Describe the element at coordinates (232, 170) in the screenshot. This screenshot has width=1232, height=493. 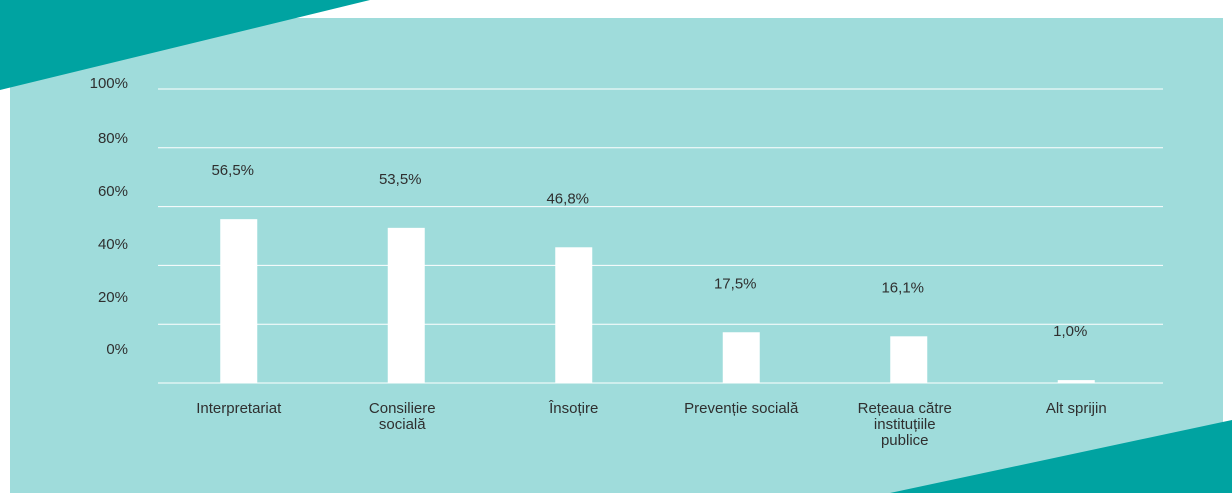
I see `data-label: 56,5%` at that location.